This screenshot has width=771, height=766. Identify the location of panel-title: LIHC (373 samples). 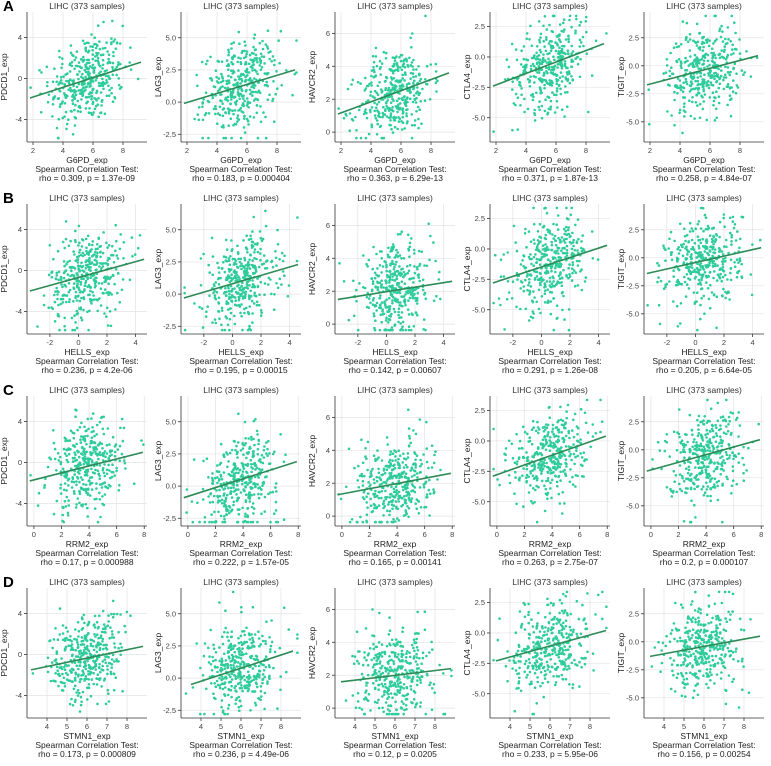
(87, 390).